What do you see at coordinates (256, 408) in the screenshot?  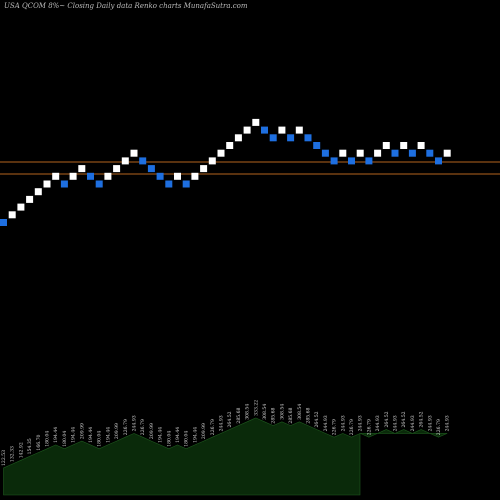 I see `volume-label: 333.22` at bounding box center [256, 408].